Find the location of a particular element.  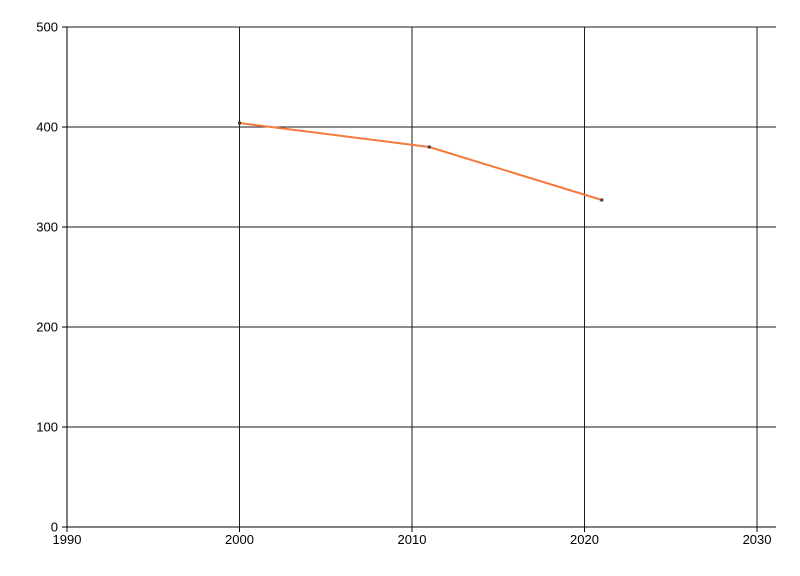

x-tick-label: 2000 is located at coordinates (239, 539).